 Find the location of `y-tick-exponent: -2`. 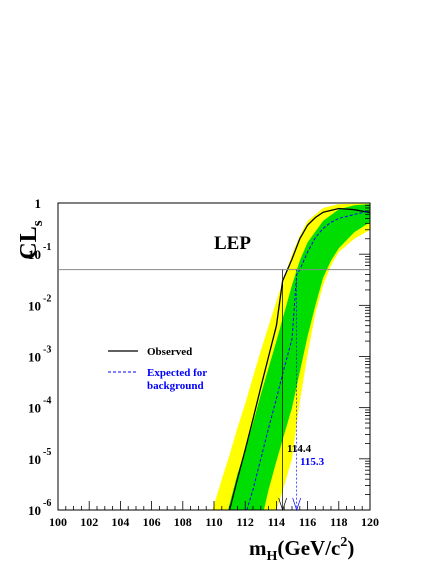

y-tick-exponent: -2 is located at coordinates (47, 298).